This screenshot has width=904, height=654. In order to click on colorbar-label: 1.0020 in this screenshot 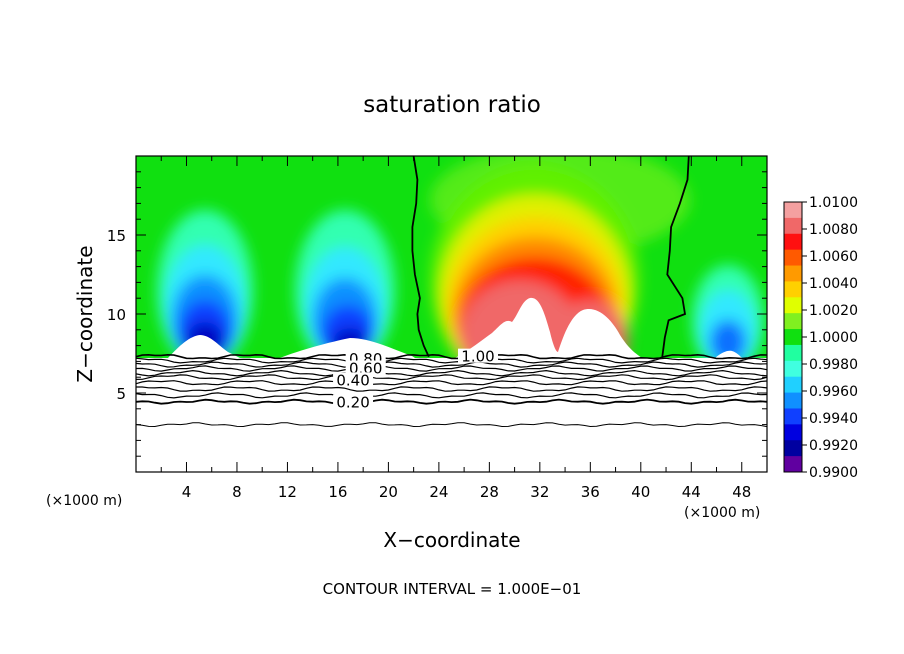, I will do `click(833, 311)`.